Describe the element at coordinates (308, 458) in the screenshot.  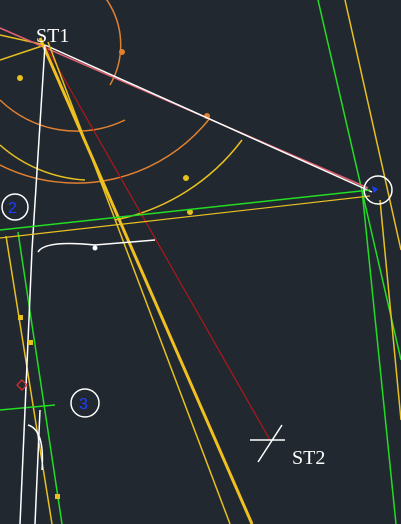
I see `station-label: ST2` at that location.